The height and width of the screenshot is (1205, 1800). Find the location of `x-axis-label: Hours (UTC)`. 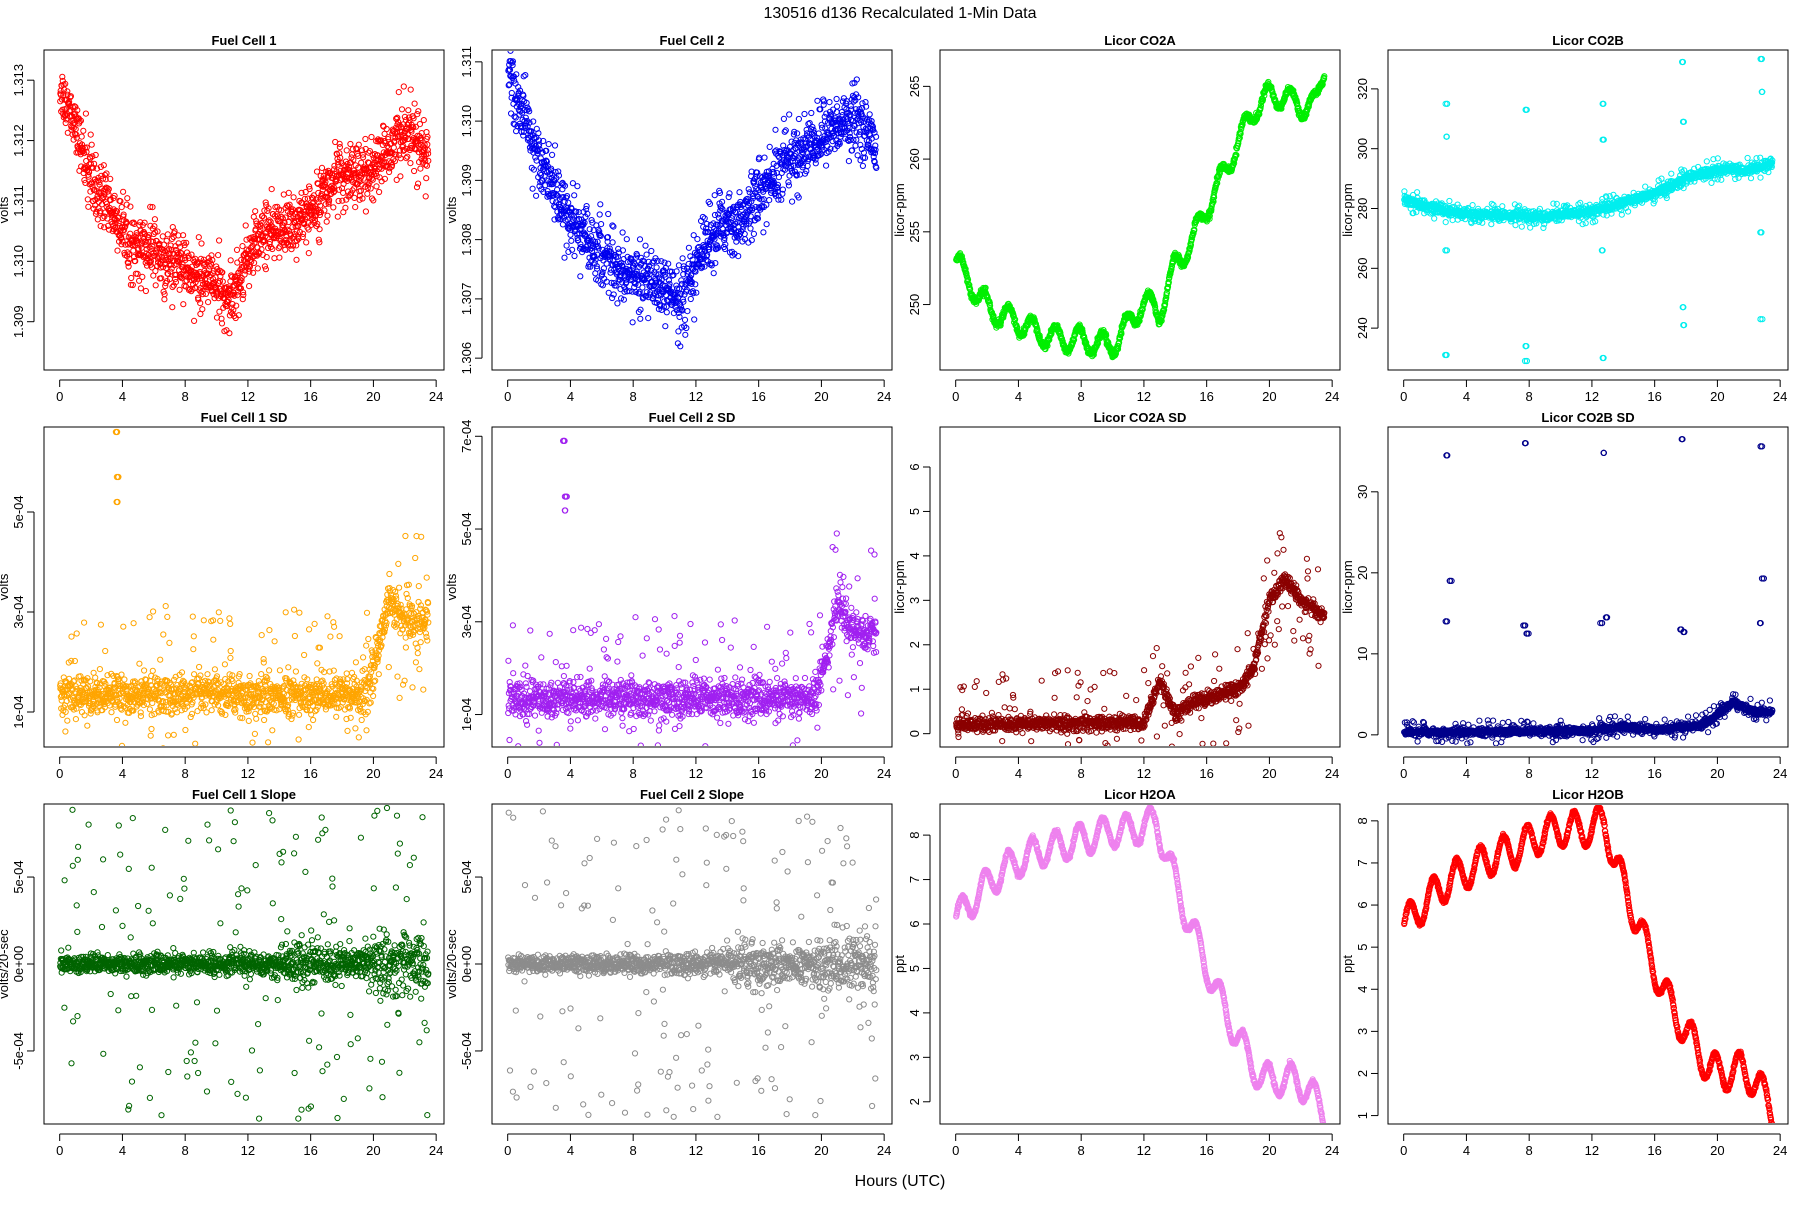

x-axis-label: Hours (UTC) is located at coordinates (900, 1181).